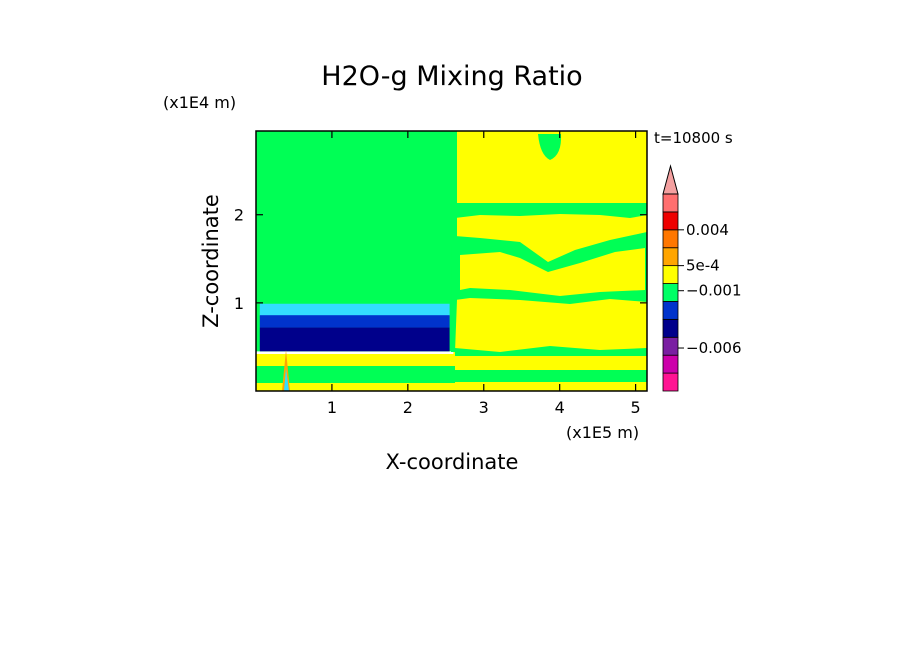 The height and width of the screenshot is (654, 904). I want to click on y-tick-label: 1, so click(239, 303).